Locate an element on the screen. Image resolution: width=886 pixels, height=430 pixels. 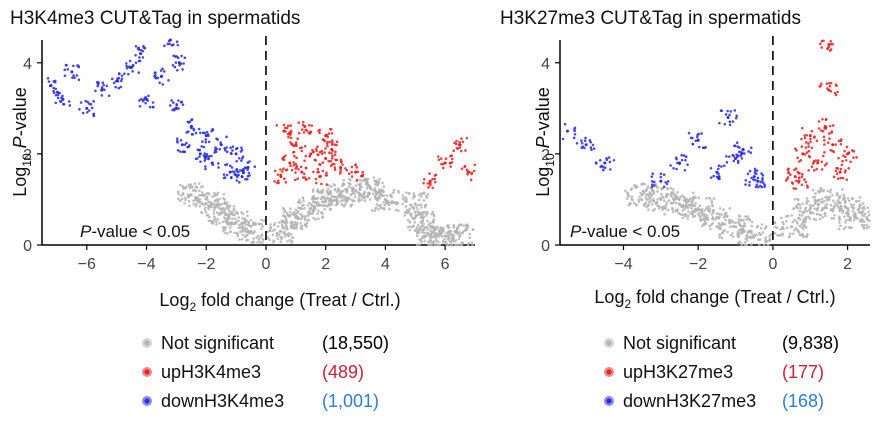
legend-count: (168) is located at coordinates (803, 401).